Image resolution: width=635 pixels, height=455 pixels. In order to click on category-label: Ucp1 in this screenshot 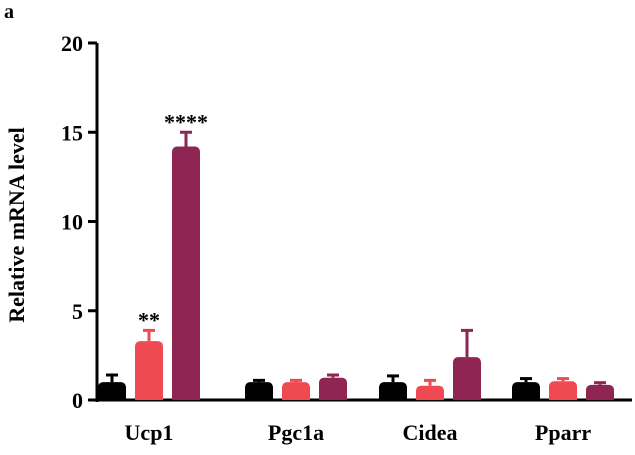, I will do `click(149, 432)`.